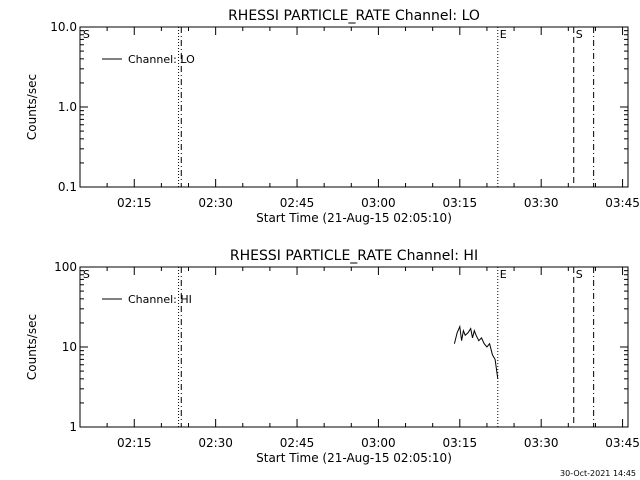 This screenshot has height=480, width=640. I want to click on panel-2-ylabel: Counts/sec, so click(32, 347).